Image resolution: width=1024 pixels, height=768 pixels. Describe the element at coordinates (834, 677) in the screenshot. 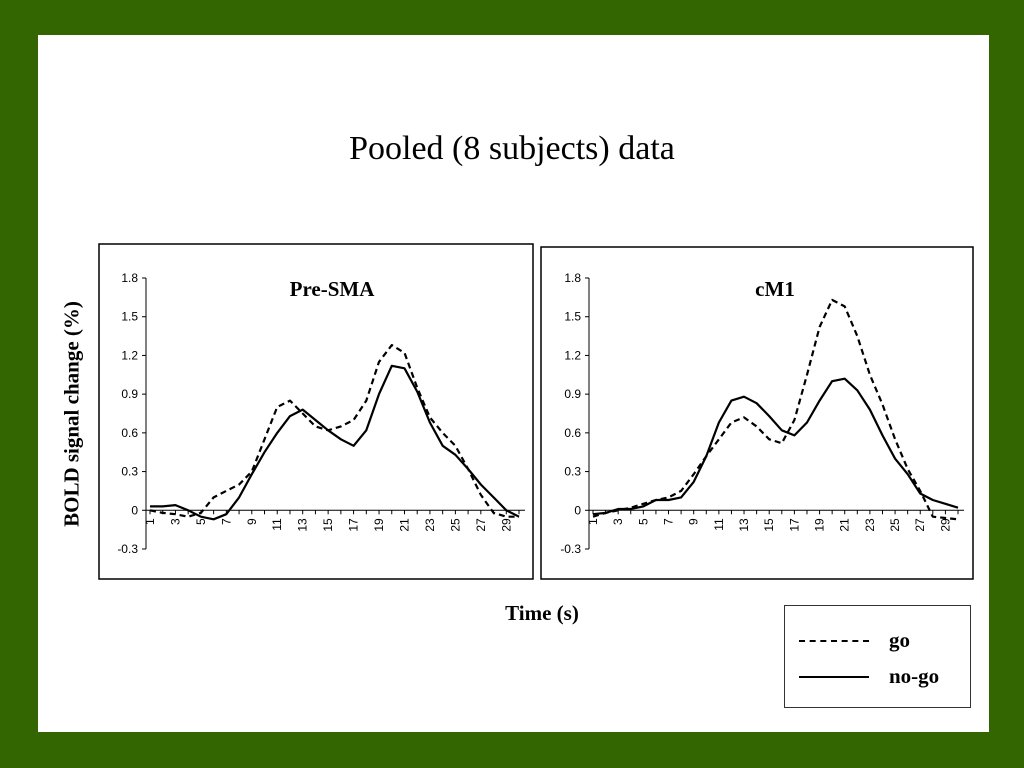

I see `legend-swatch-solid` at that location.